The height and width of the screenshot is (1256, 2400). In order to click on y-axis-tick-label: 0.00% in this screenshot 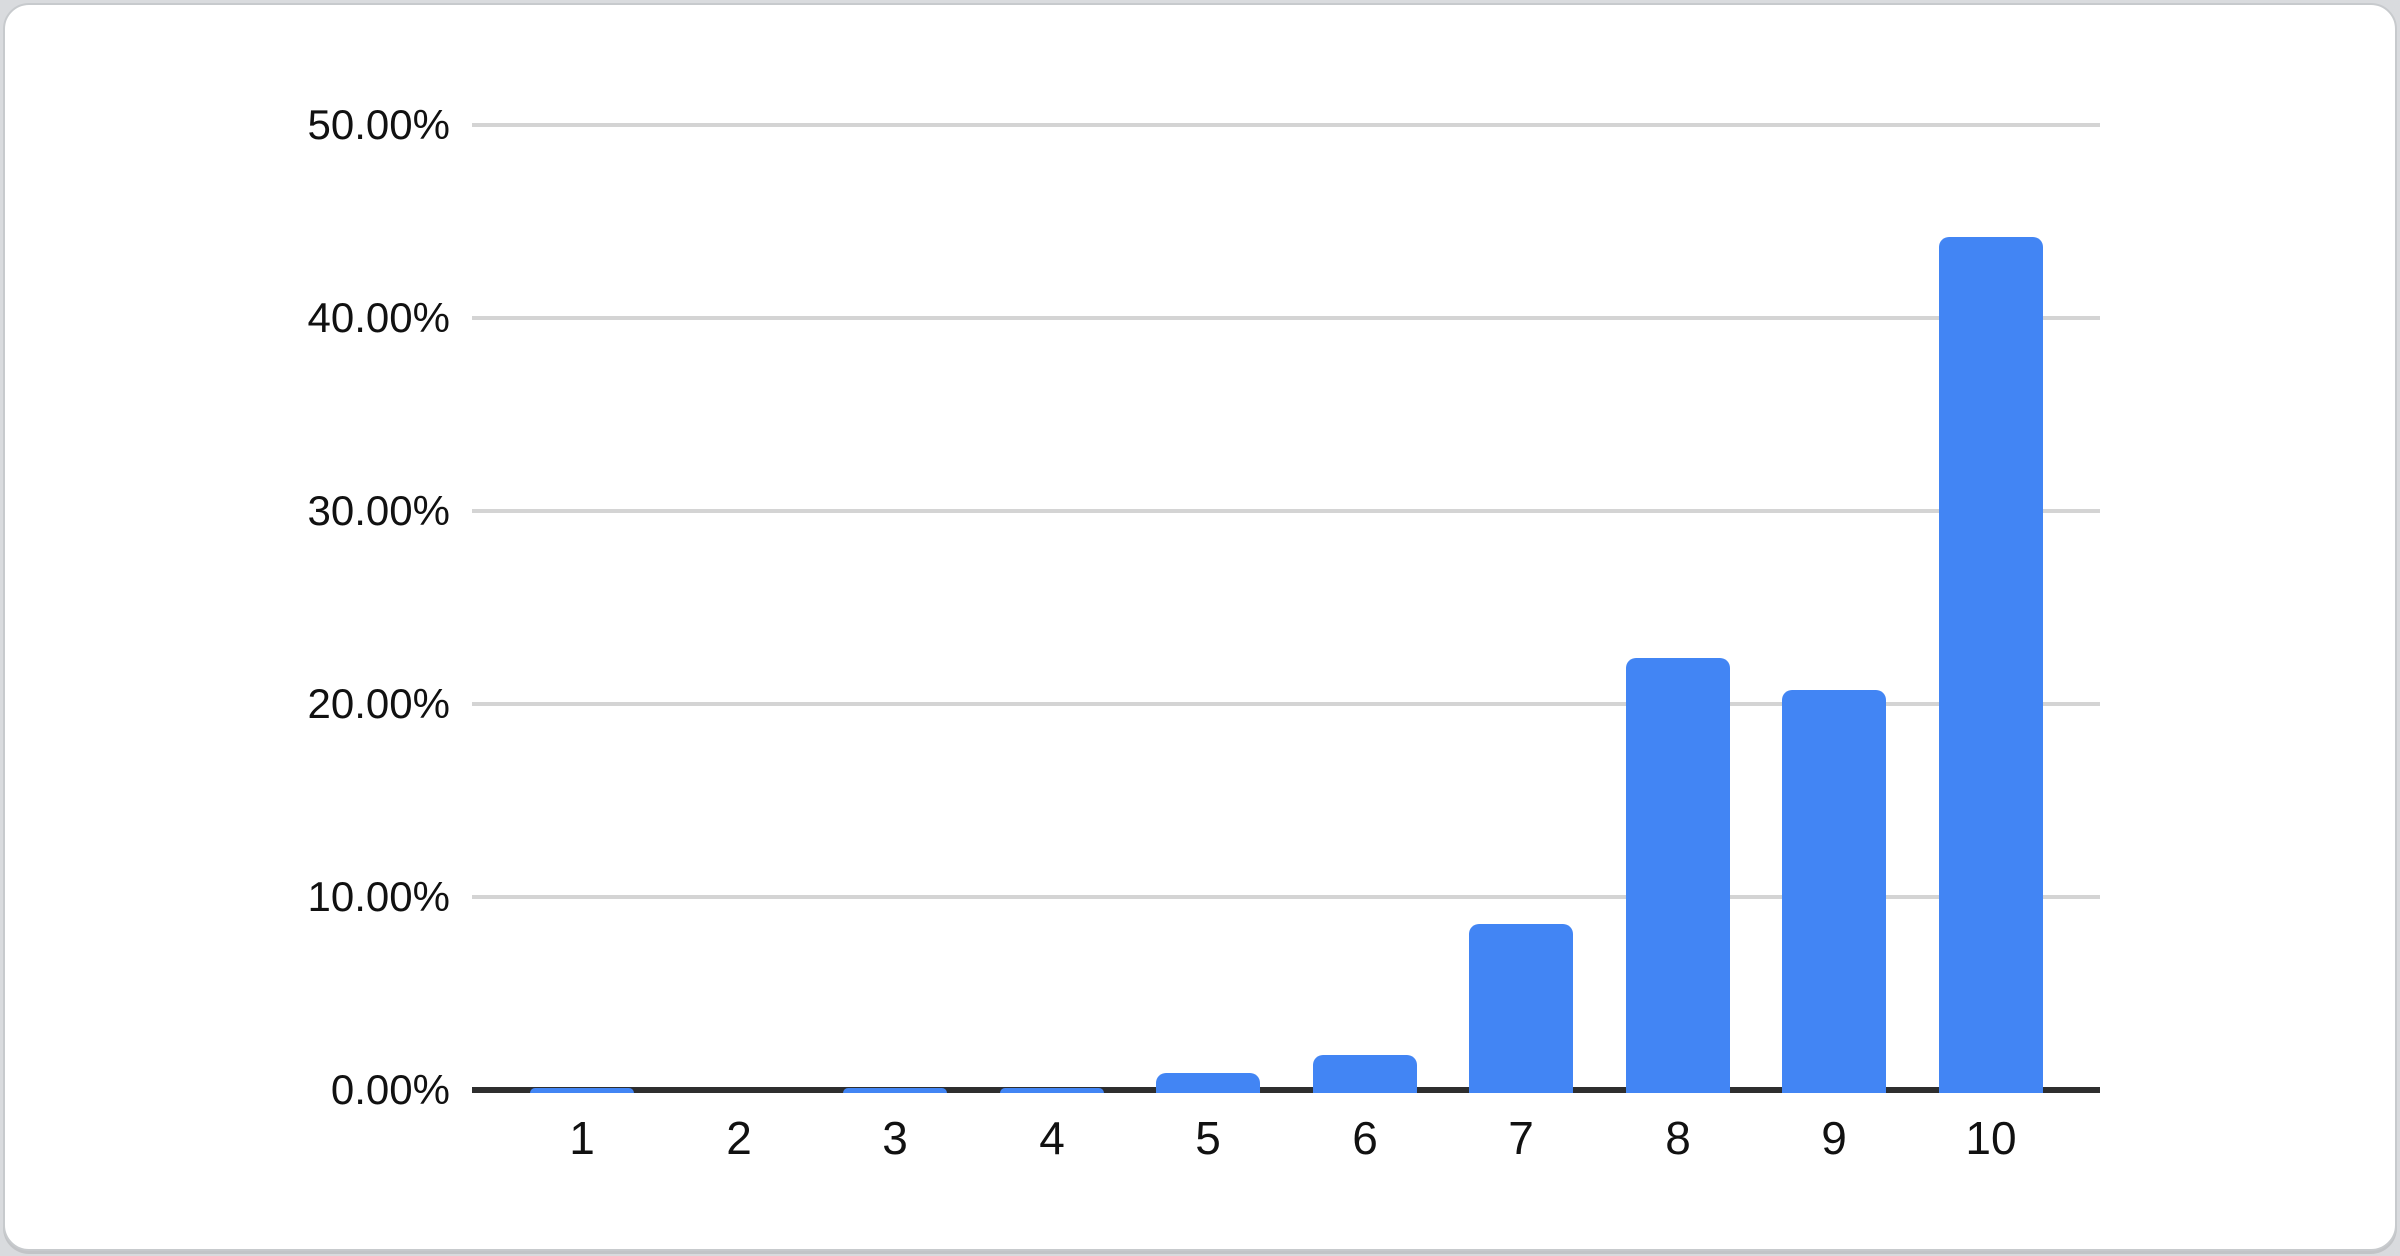, I will do `click(390, 1089)`.